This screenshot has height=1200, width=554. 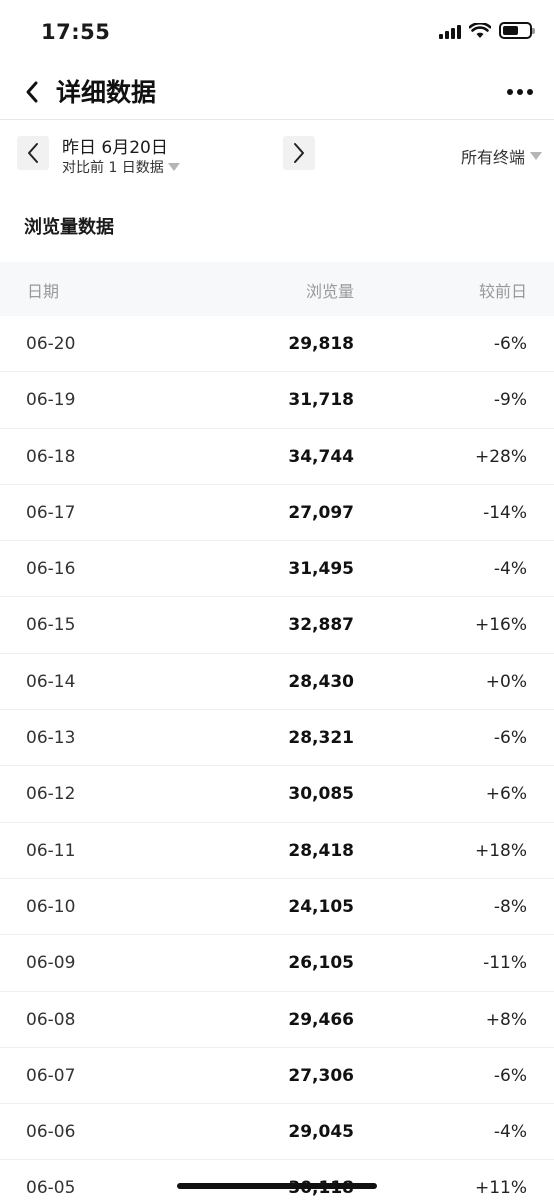 I want to click on page-title: 详细数据, so click(x=106, y=92).